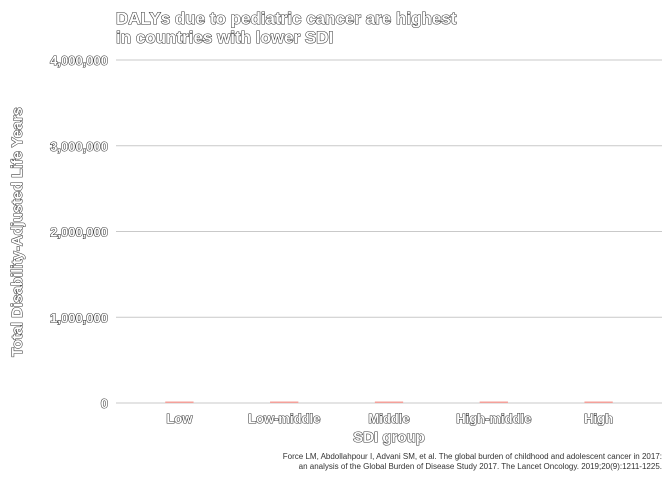 The height and width of the screenshot is (480, 672). What do you see at coordinates (284, 402) in the screenshot?
I see `bar-low-middle` at bounding box center [284, 402].